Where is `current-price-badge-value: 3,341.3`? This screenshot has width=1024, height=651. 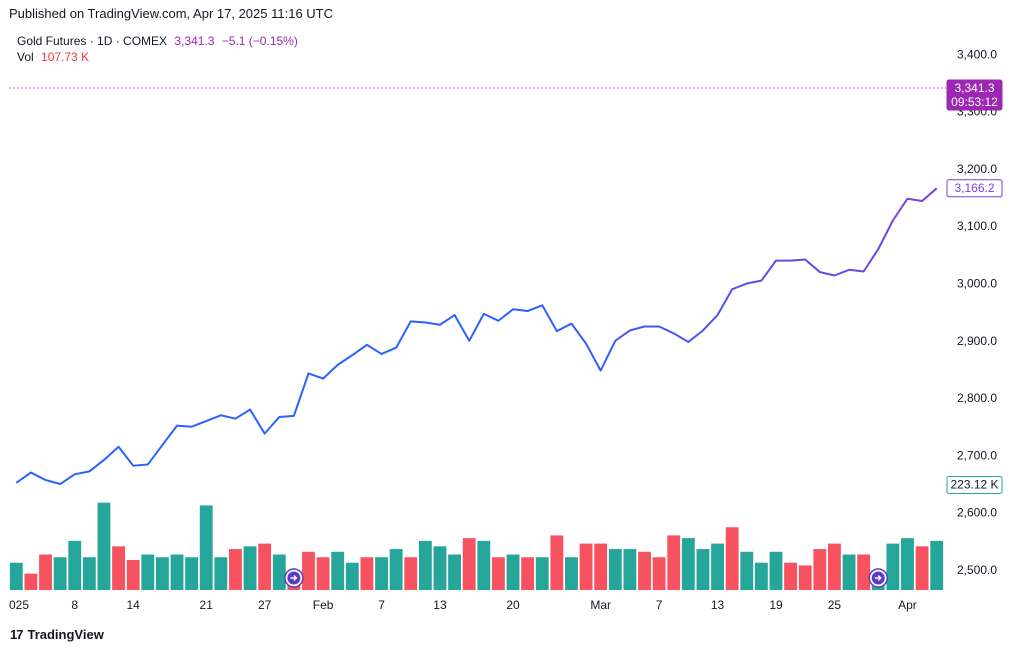
current-price-badge-value: 3,341.3 is located at coordinates (974, 88).